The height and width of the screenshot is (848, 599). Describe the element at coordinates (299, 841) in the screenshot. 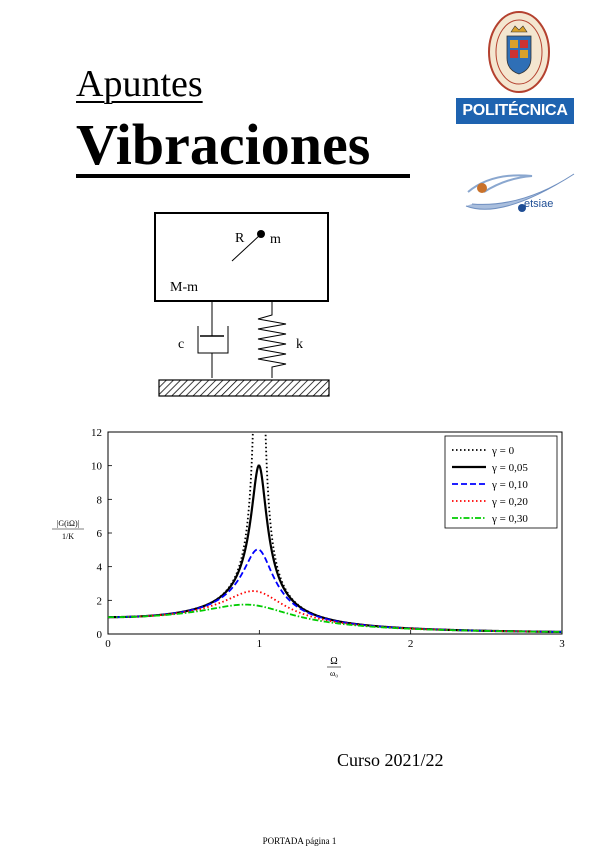

I see `page-footer: PORTADA página 1` at that location.